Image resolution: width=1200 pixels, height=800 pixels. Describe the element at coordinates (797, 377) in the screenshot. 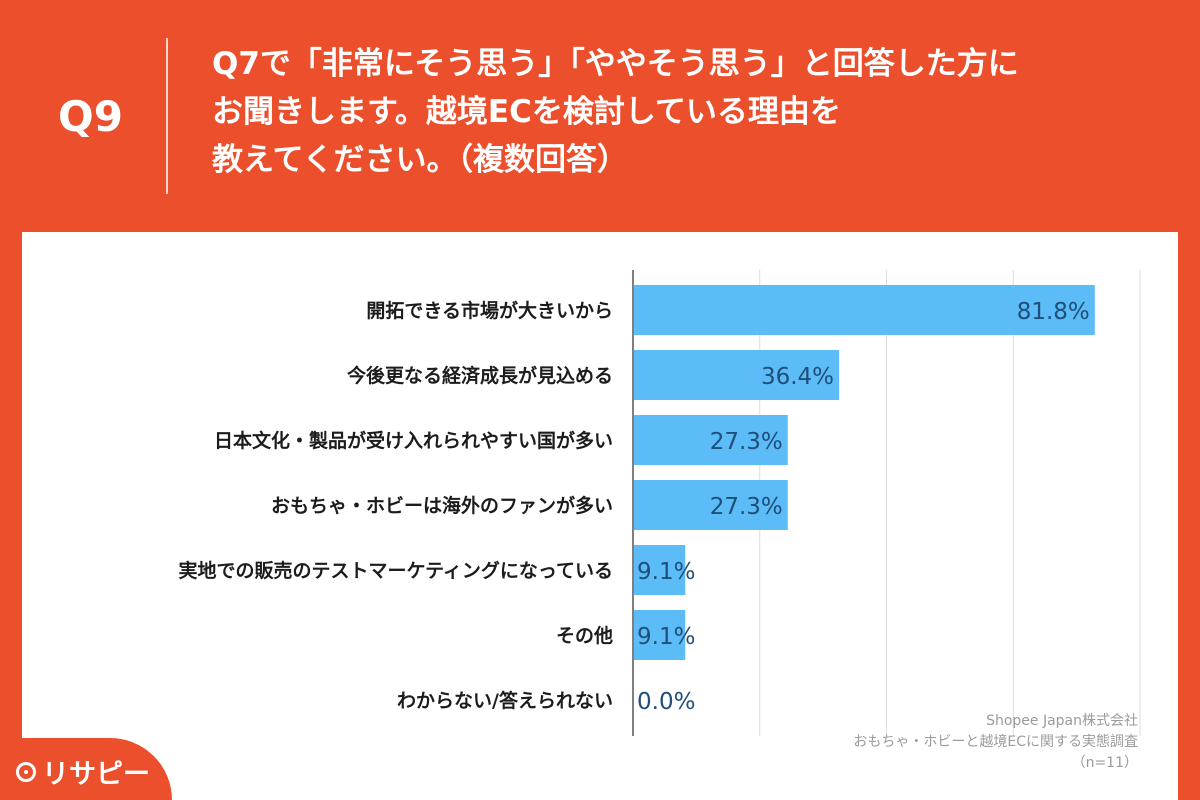

I see `data-label: 36.4%` at that location.